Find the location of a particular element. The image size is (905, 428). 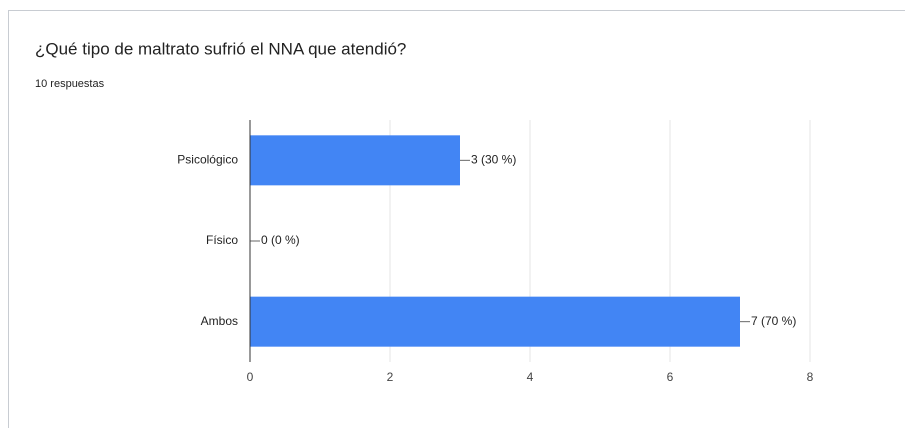

data-label: 3 (30 %) is located at coordinates (493, 160).